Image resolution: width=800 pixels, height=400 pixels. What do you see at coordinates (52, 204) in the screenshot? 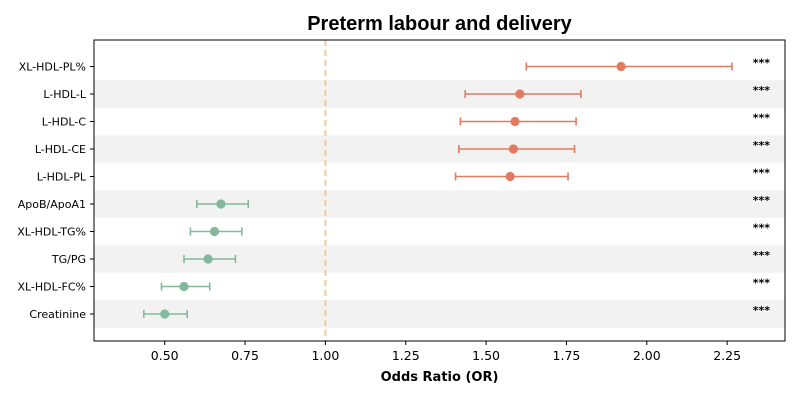
I see `y-tick-label: ApoB/ApoA1` at bounding box center [52, 204].